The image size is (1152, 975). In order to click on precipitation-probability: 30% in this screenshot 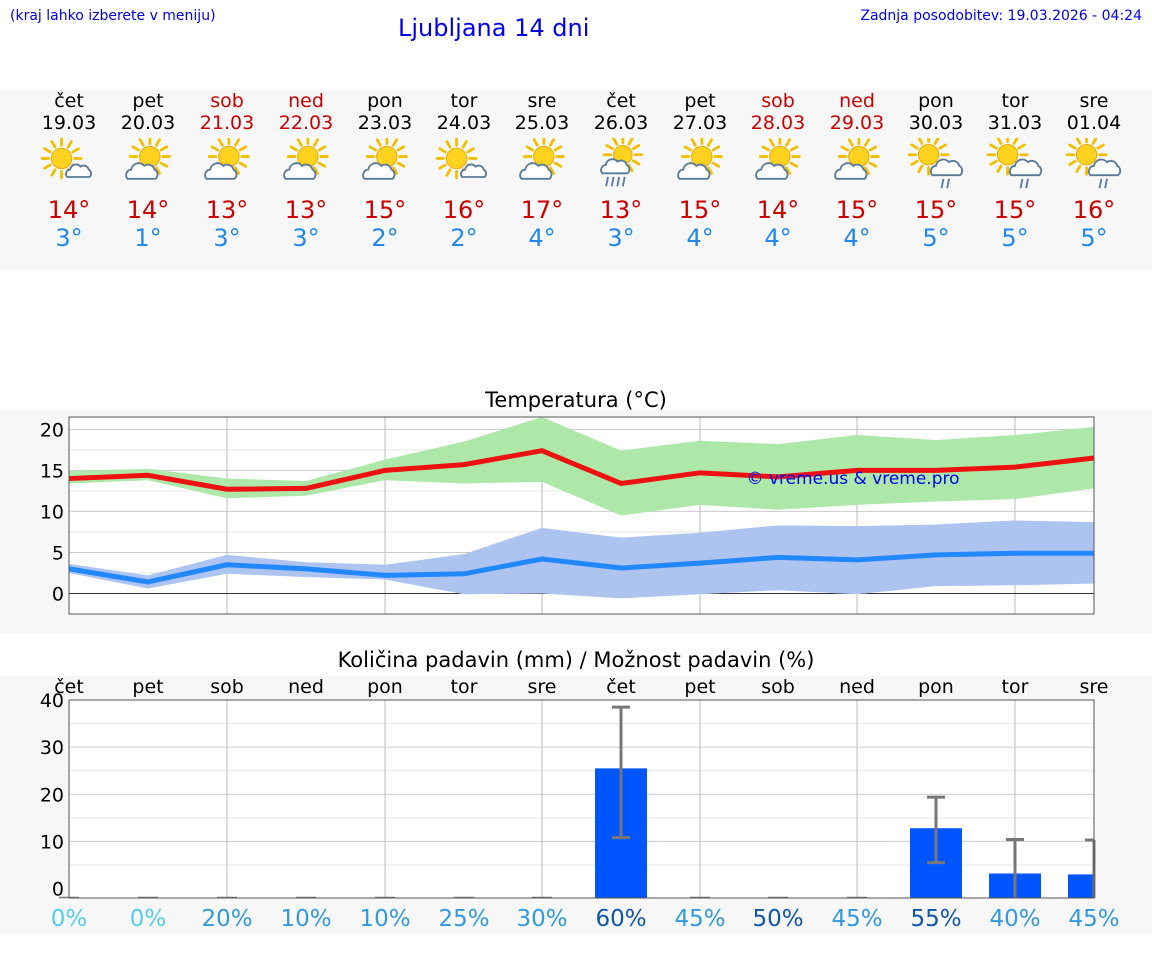, I will do `click(541, 919)`.